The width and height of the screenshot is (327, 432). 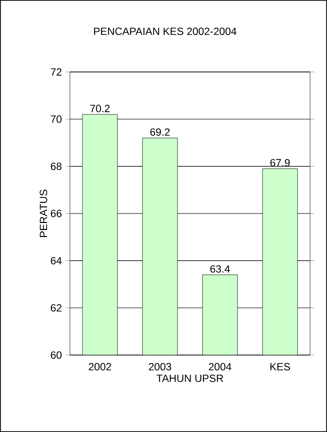 I want to click on y-tick-label: 70, so click(x=56, y=119).